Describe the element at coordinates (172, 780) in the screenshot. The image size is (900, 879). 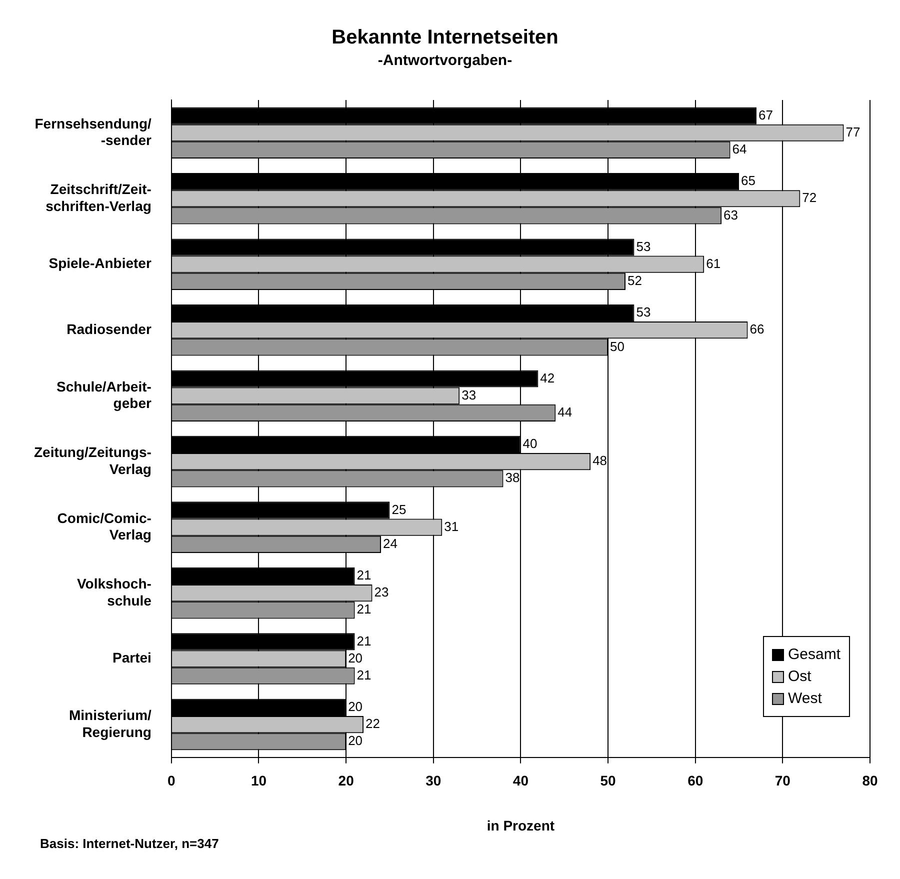
I see `x-tick-label: 0` at that location.